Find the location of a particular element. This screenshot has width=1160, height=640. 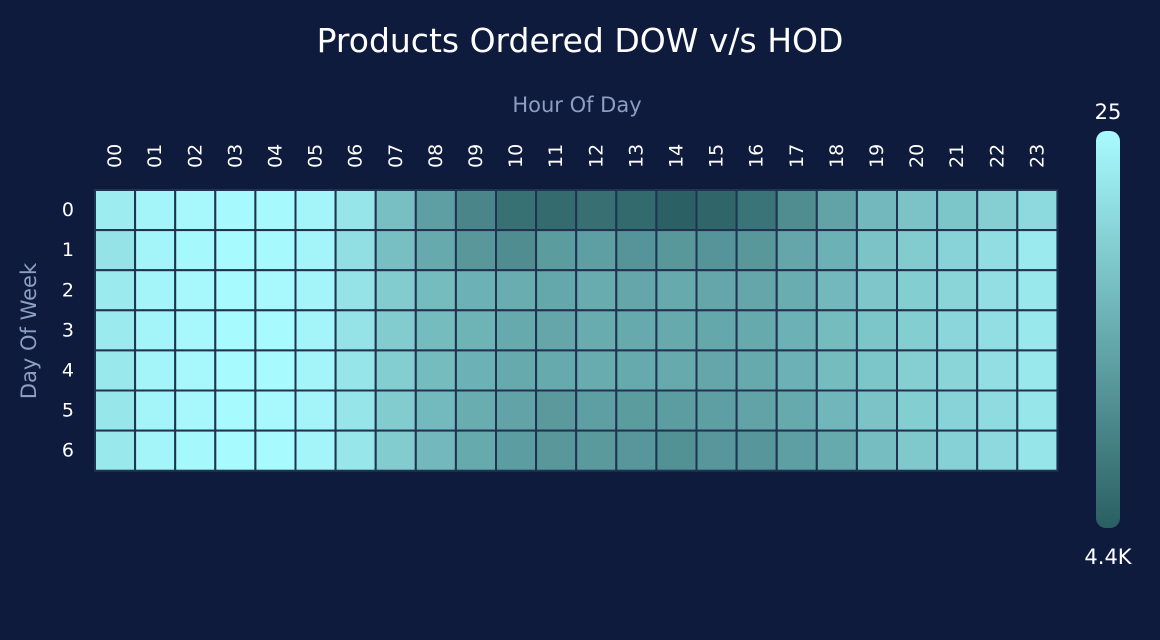

color-scale-min-label: 25 is located at coordinates (1108, 112).